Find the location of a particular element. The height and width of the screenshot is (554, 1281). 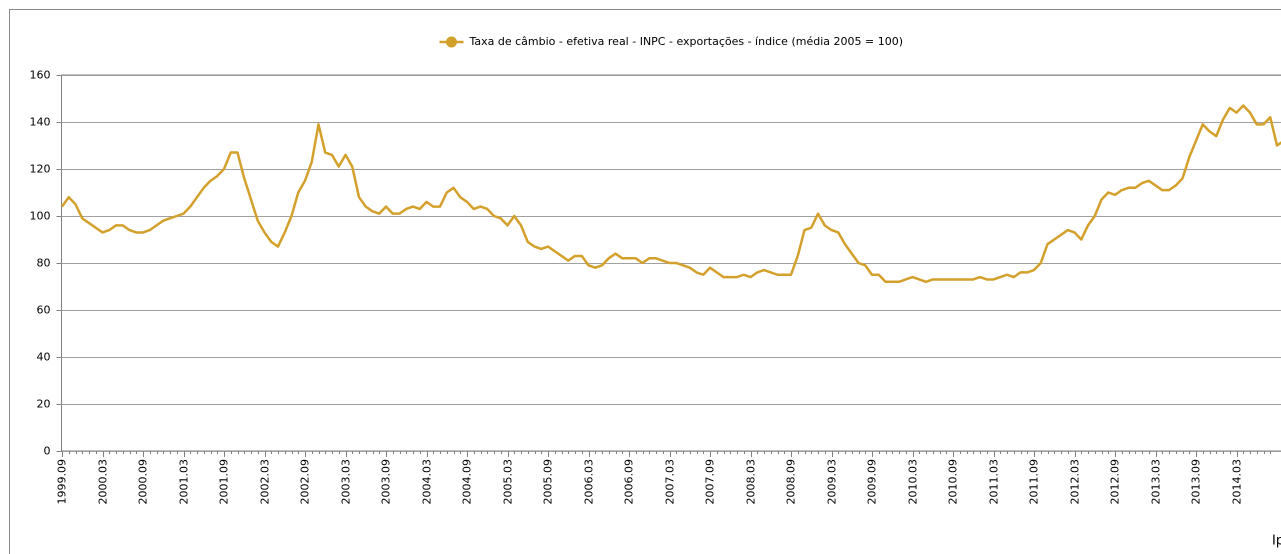

x-tick-label: 2006.09 is located at coordinates (629, 482).